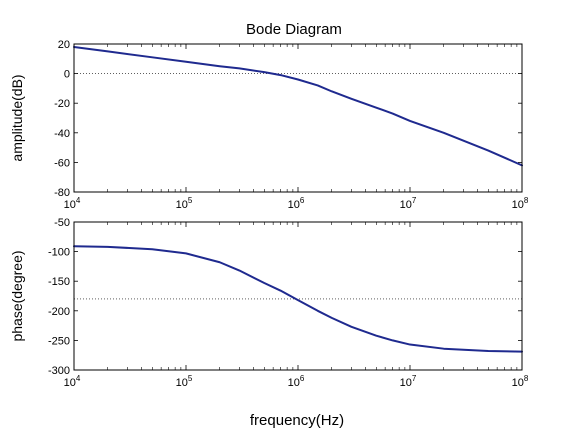 Image resolution: width=576 pixels, height=435 pixels. What do you see at coordinates (184, 203) in the screenshot?
I see `amplitude-xtick-label: 10⁵` at bounding box center [184, 203].